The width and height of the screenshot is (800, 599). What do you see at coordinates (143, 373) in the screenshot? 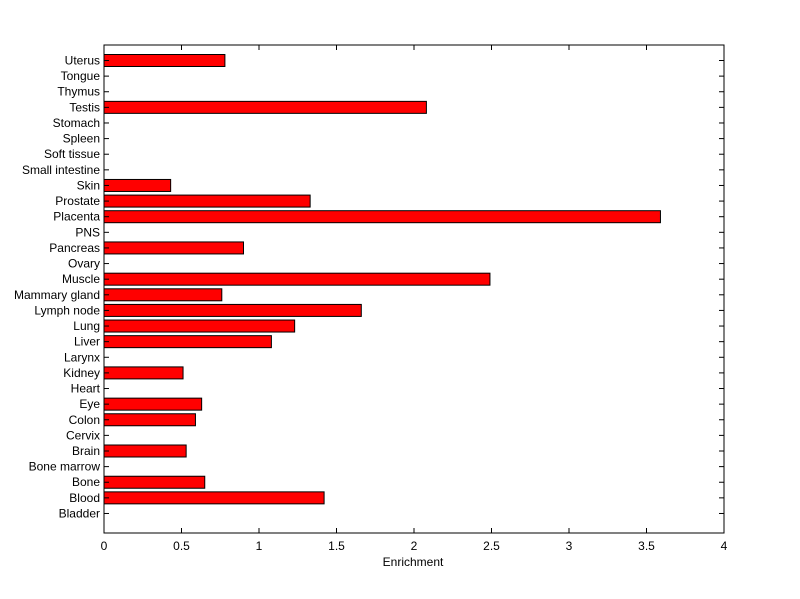
I see `bar-kidney` at bounding box center [143, 373].